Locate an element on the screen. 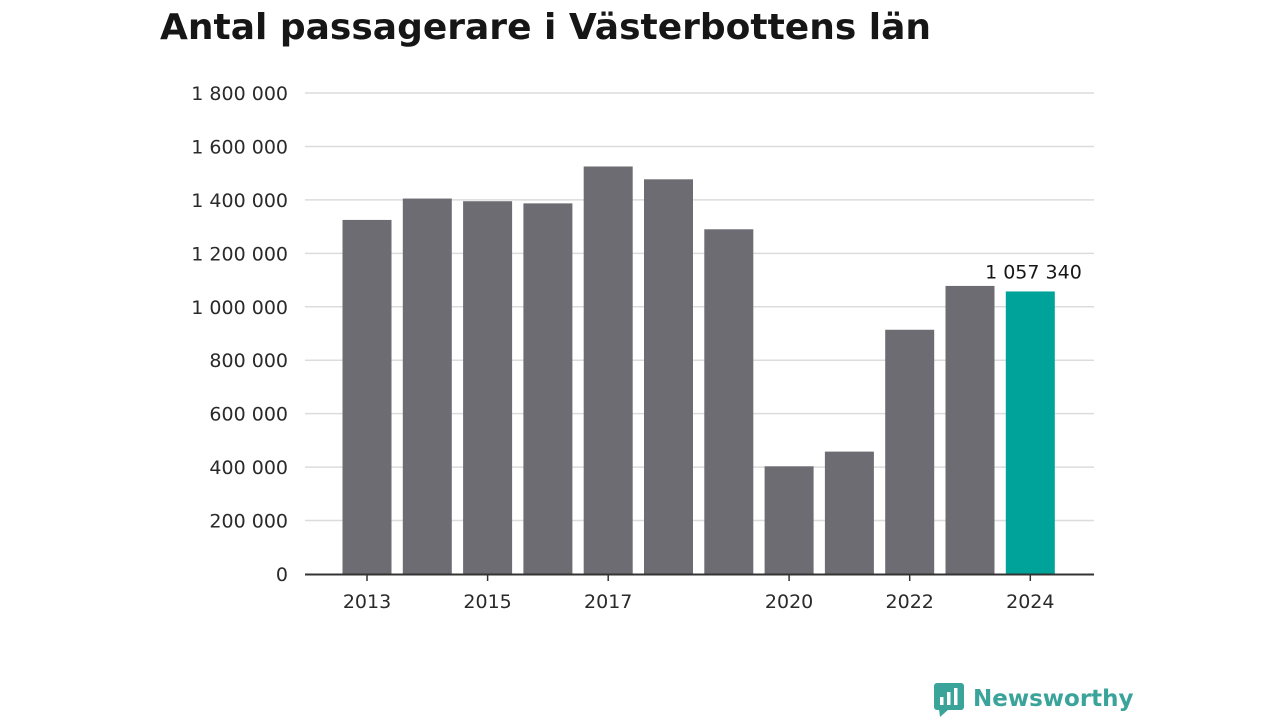  x-axis-tick-labels: 2013 2015 2017 2020 2022 2024 is located at coordinates (699, 602).